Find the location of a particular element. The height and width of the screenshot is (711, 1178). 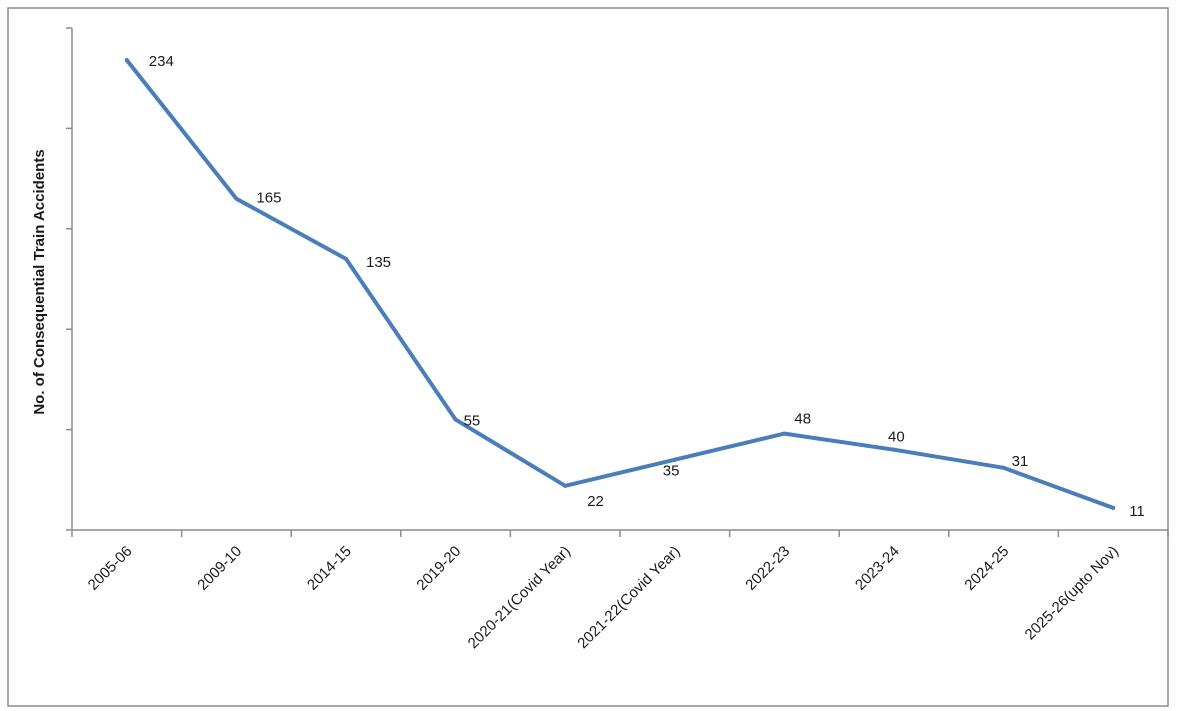

y-axis is located at coordinates (69, 279).